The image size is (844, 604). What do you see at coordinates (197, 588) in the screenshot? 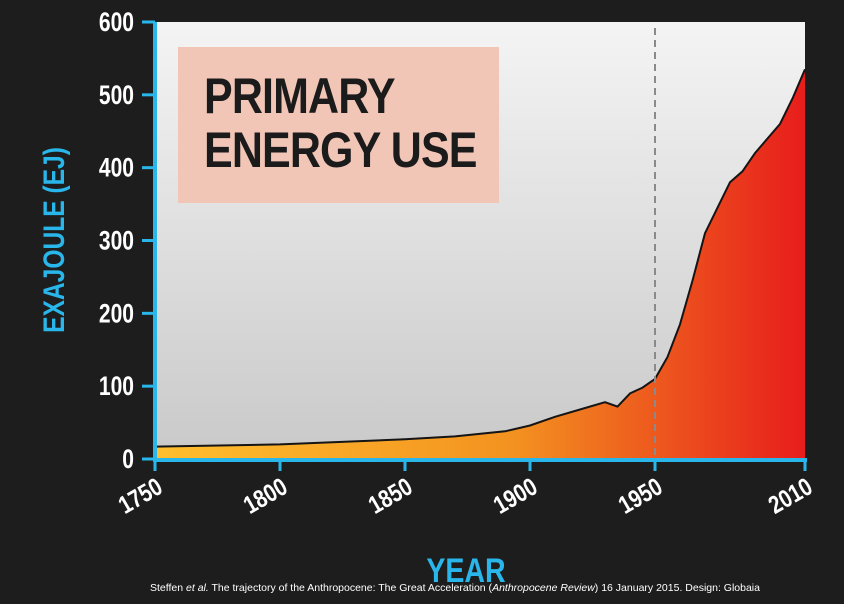
I see `citation-etal: et al.` at bounding box center [197, 588].